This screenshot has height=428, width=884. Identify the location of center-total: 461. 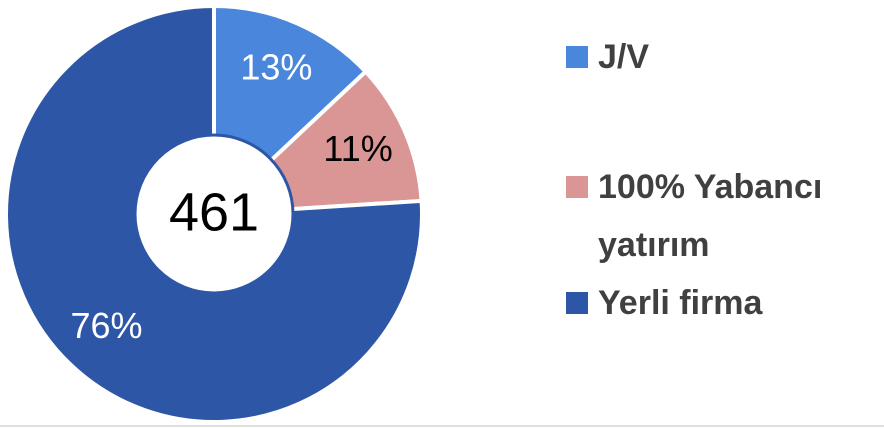
(214, 212).